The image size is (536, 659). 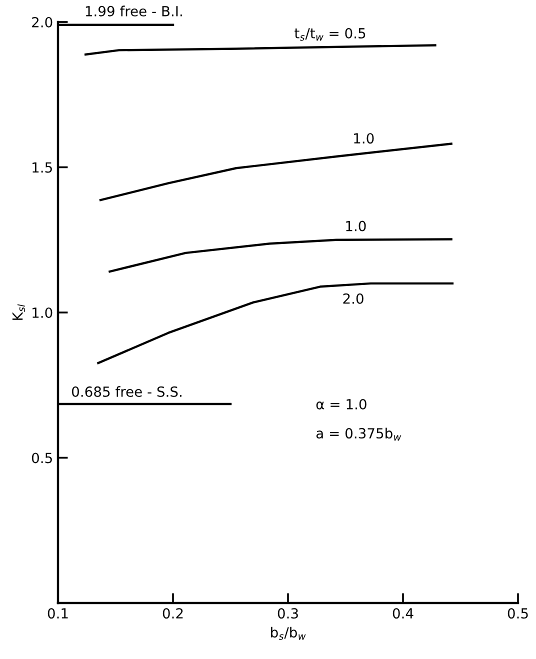 I want to click on x-axis-title: b$_{s}$/b$_{w}$, so click(x=288, y=633).